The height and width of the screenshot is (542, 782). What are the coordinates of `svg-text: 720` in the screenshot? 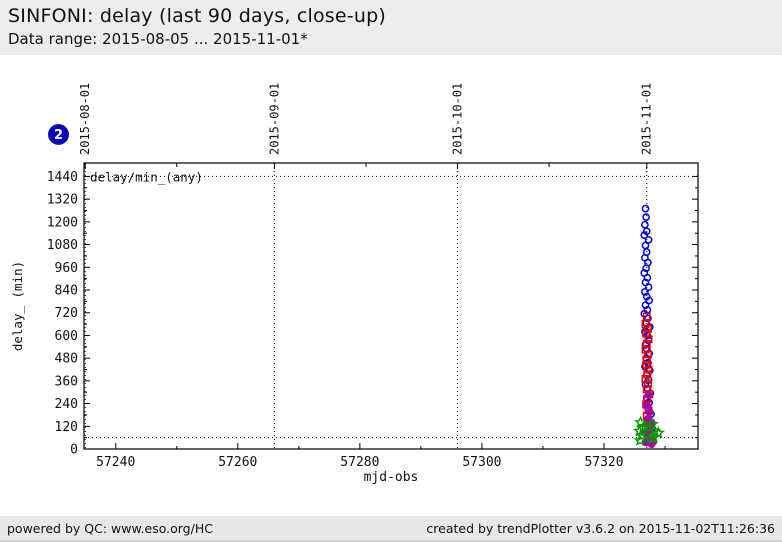 It's located at (66, 313).